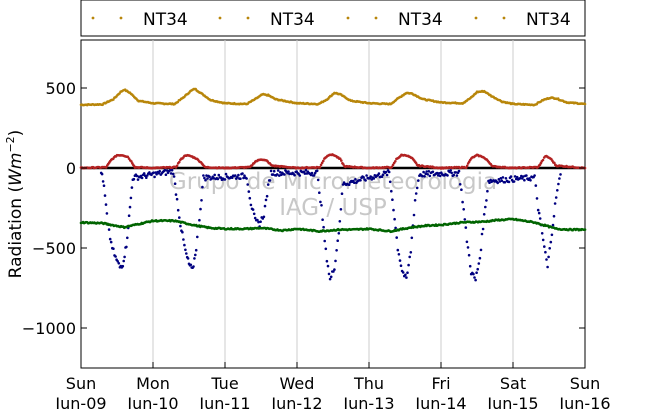  I want to click on y-tick-label: 0, so click(71, 168).